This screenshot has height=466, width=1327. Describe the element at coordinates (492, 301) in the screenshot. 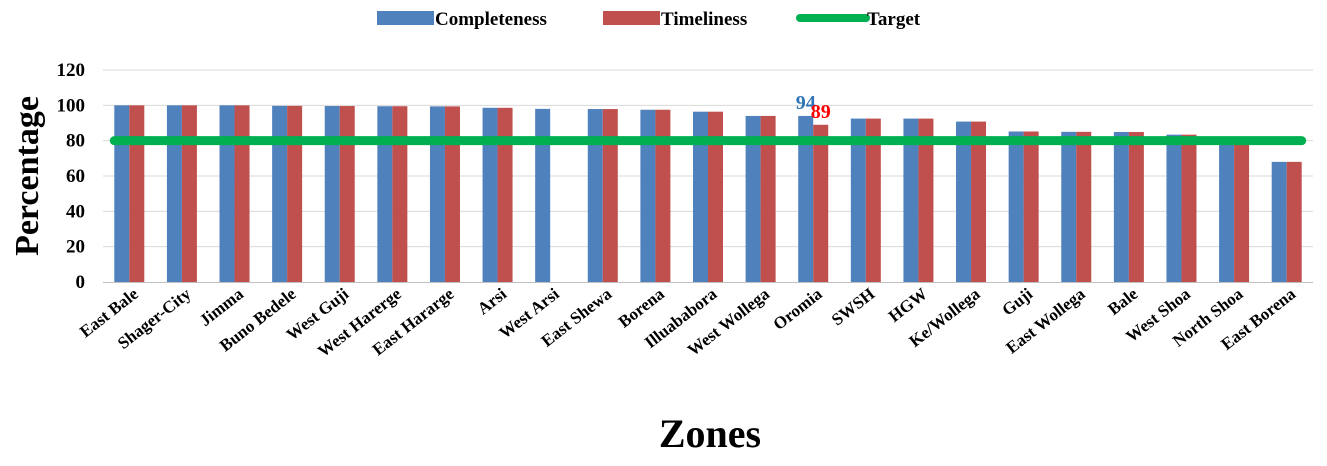

I see `x-tick-label: Arsi` at that location.